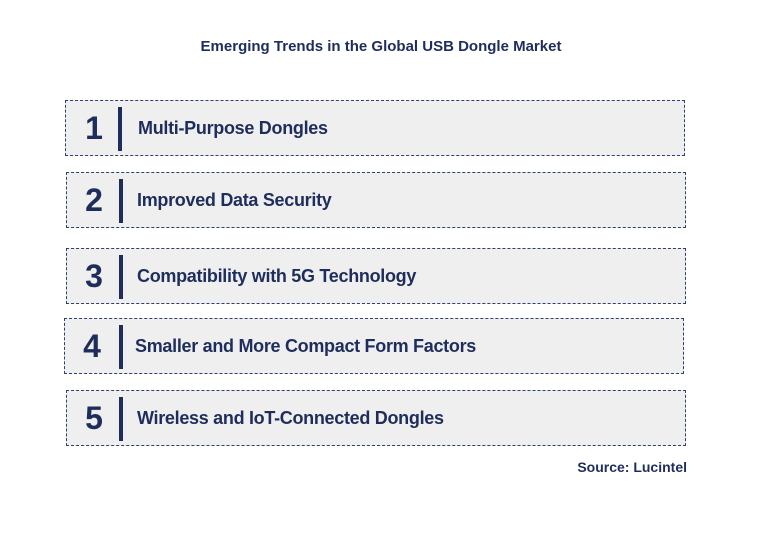  Describe the element at coordinates (94, 199) in the screenshot. I see `trend-number: 2` at that location.